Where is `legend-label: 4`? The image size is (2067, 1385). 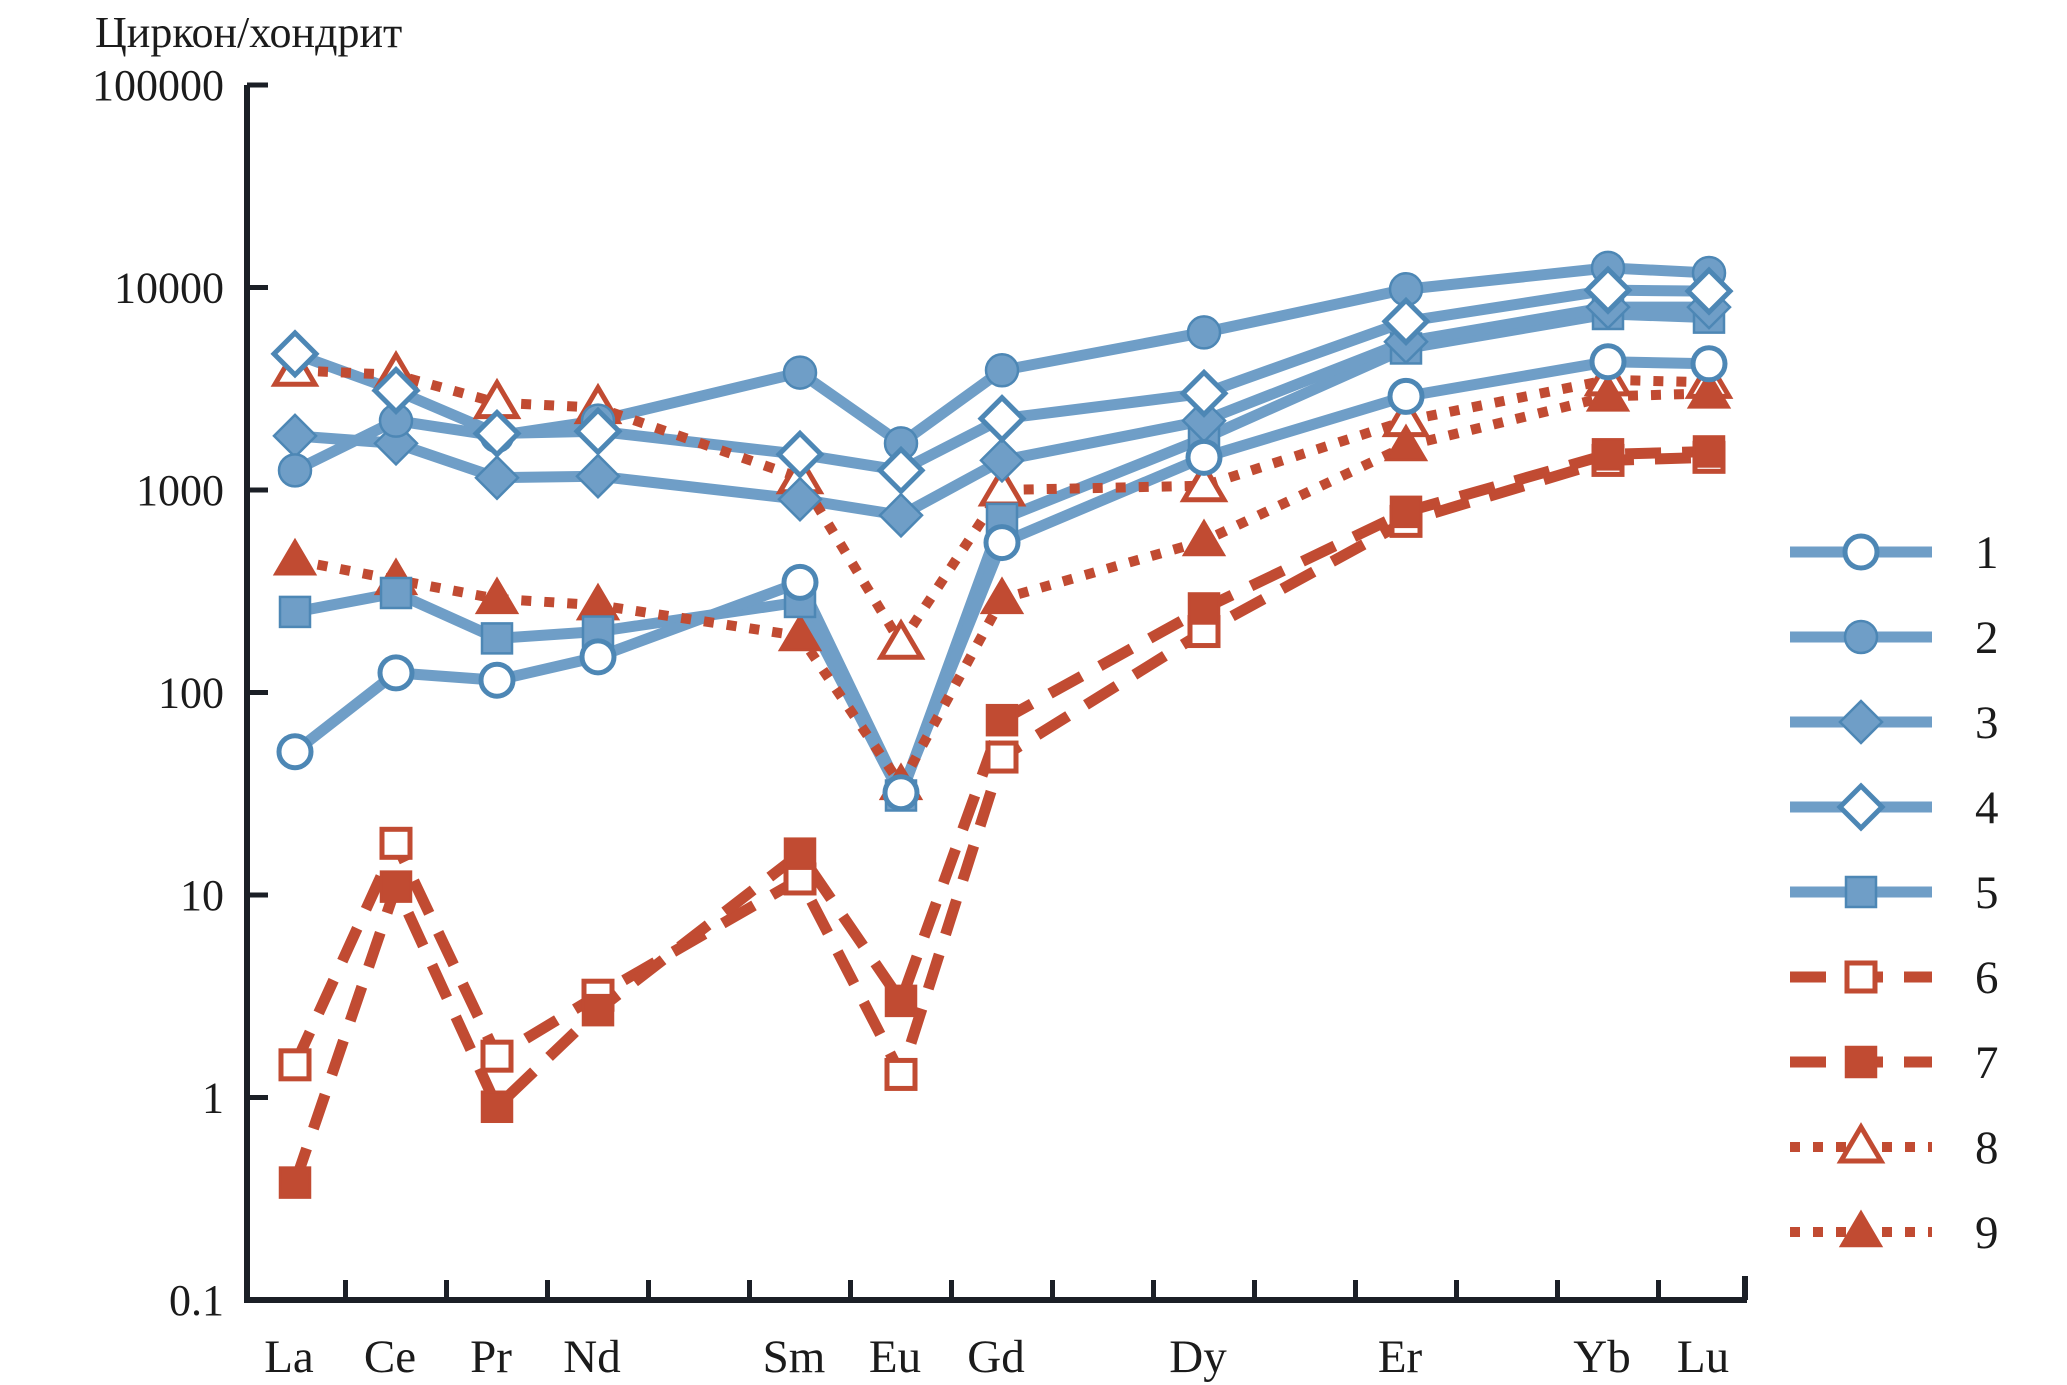
legend-label: 4 is located at coordinates (1987, 808).